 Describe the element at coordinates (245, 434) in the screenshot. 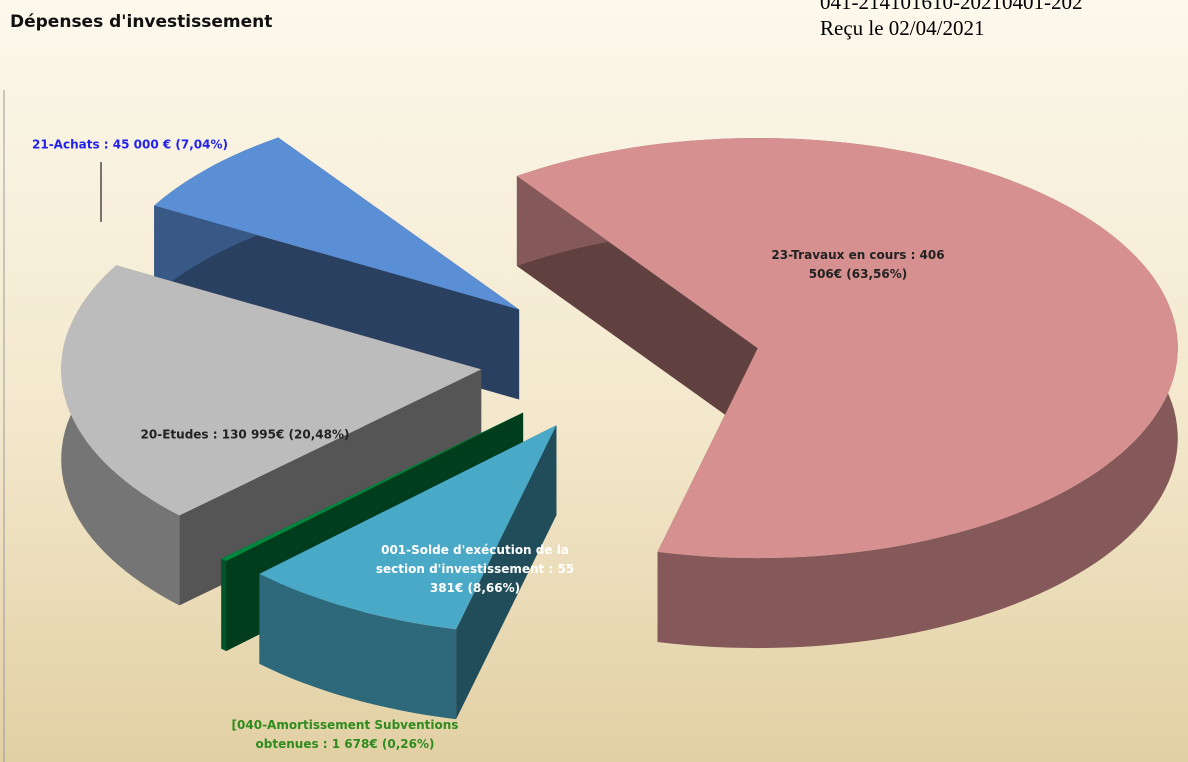

I see `data-label: 20-Etudes : 130 995€ (20,48%)` at that location.